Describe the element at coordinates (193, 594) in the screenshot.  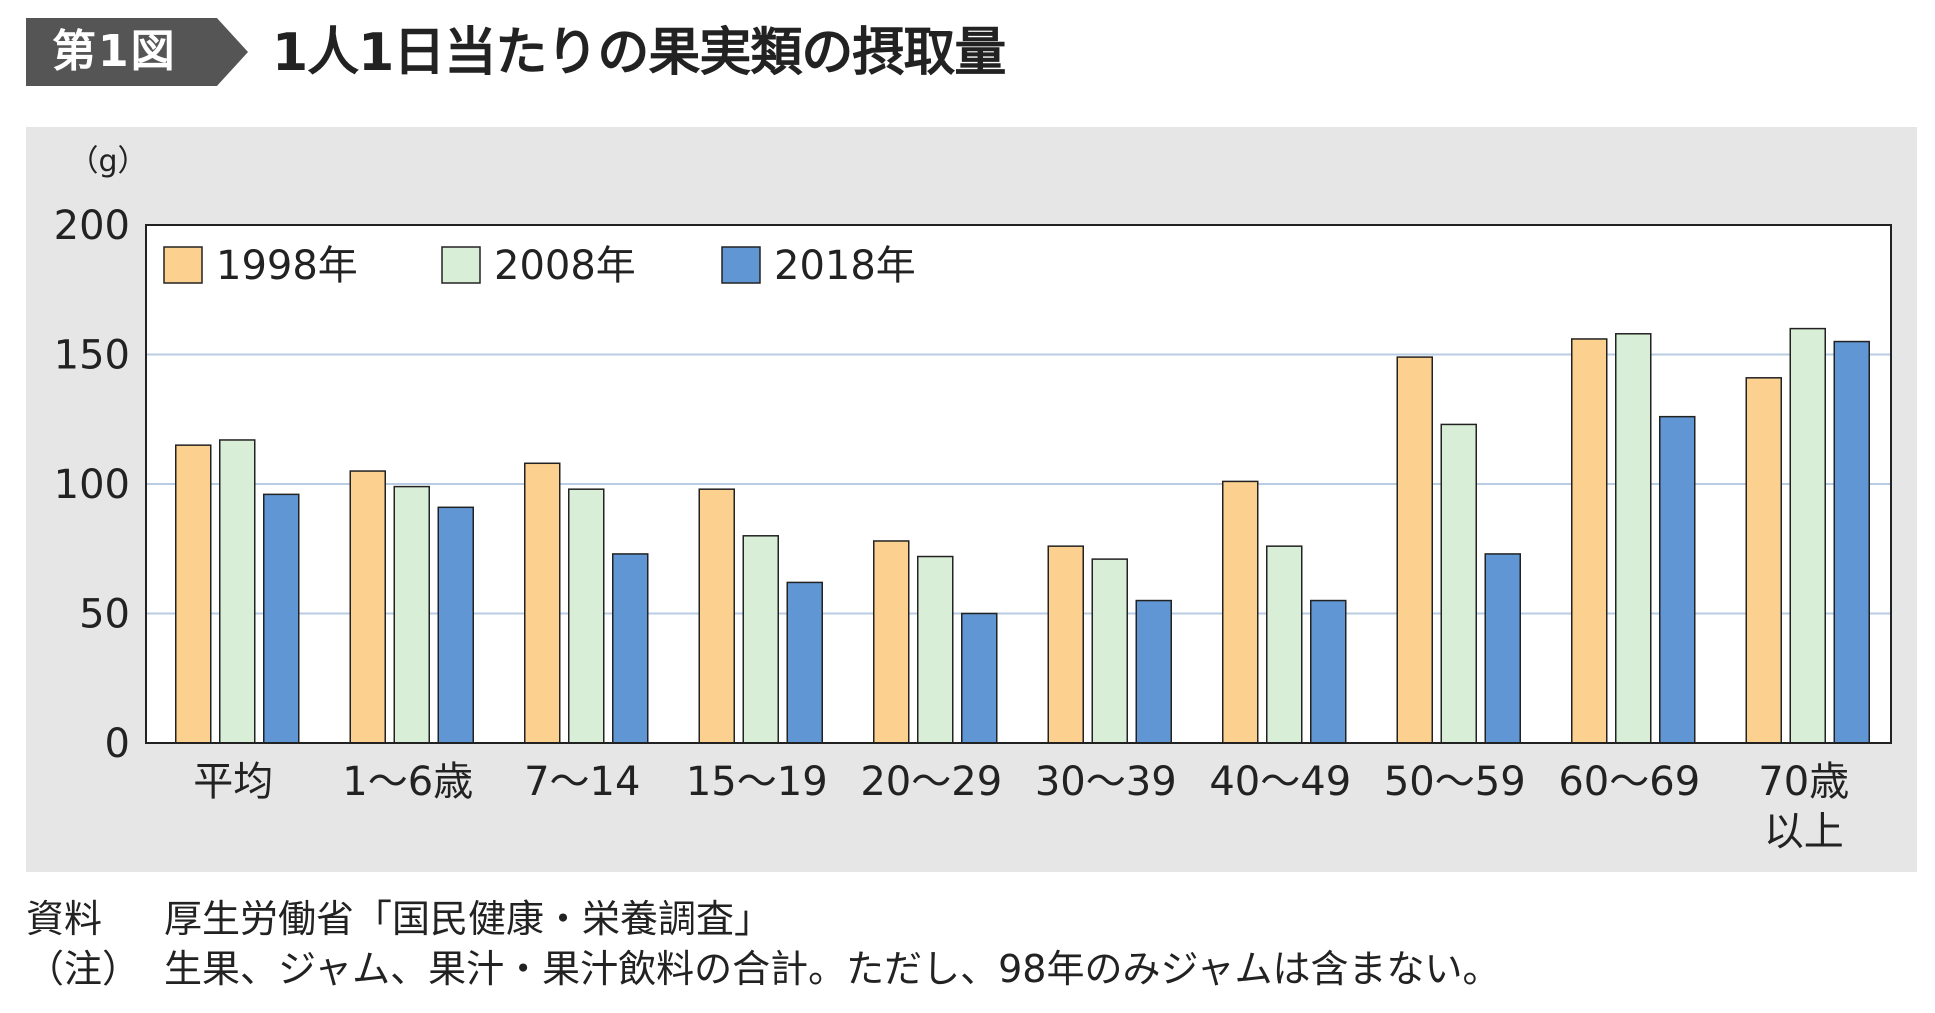
I see `bar-1998年-平均` at that location.